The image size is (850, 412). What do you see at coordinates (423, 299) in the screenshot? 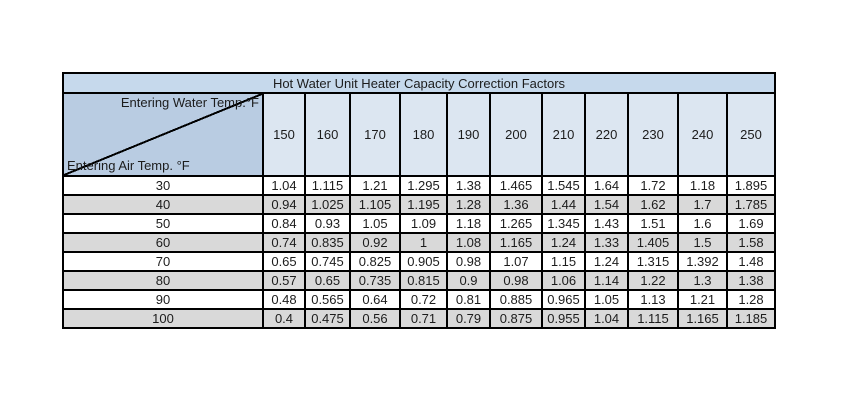
I see `correction-factor-cell: 0.72` at bounding box center [423, 299].